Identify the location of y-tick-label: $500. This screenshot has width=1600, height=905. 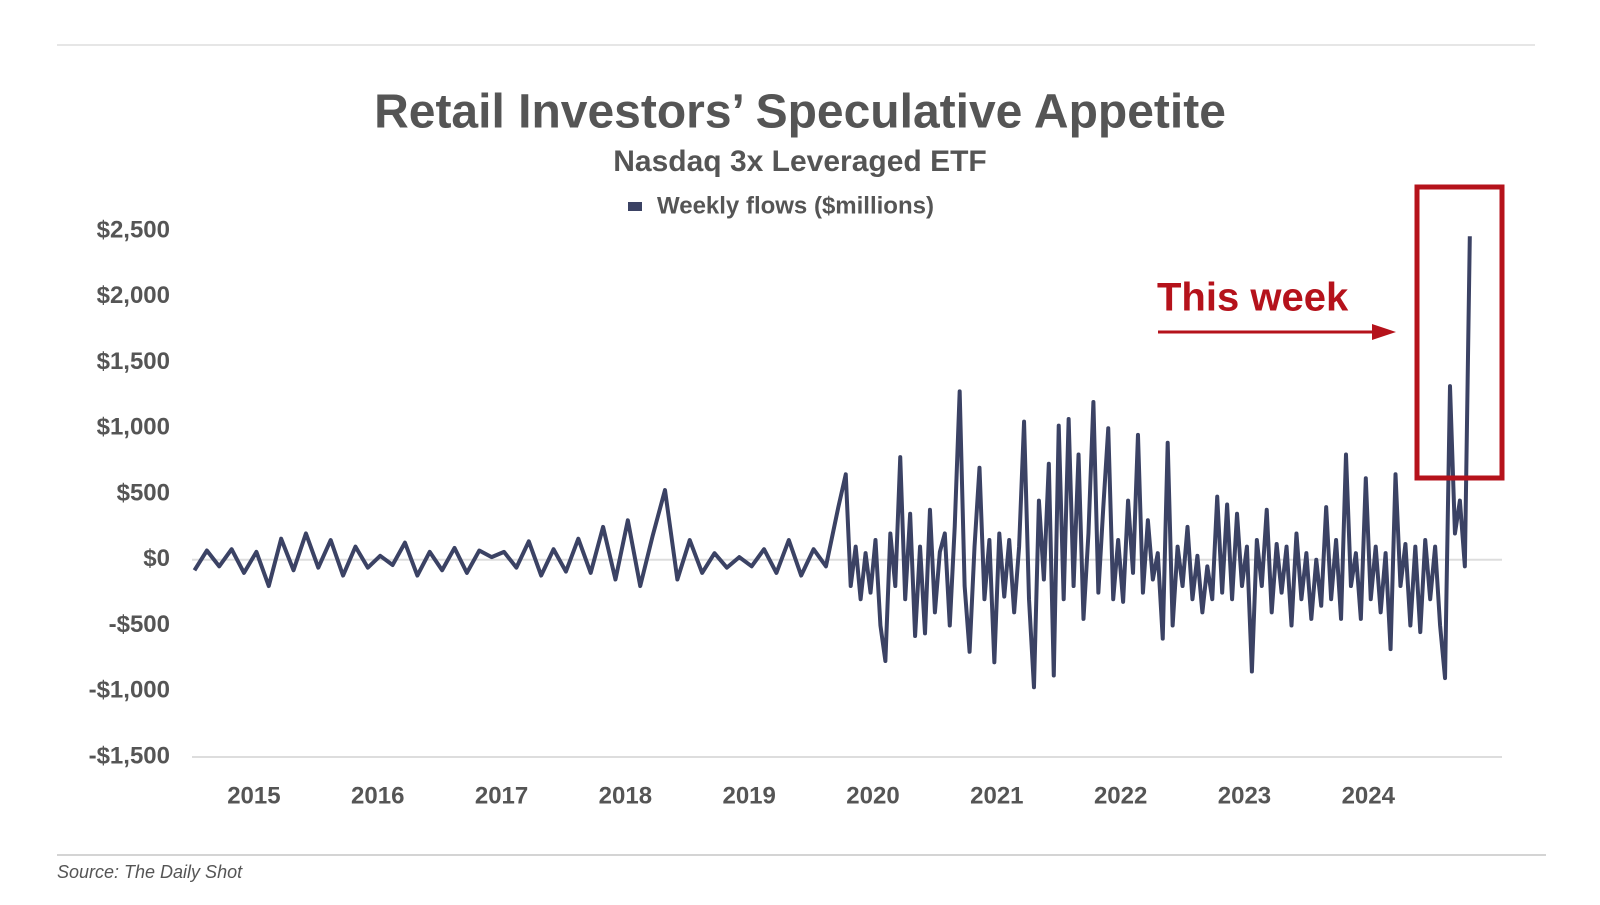
(143, 492).